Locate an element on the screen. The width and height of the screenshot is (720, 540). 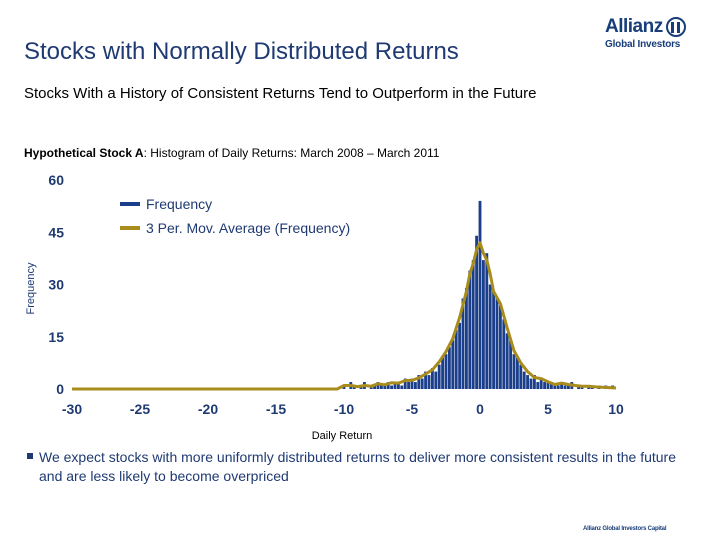
allianz-logo: Allianz Global Investors is located at coordinates (651, 33).